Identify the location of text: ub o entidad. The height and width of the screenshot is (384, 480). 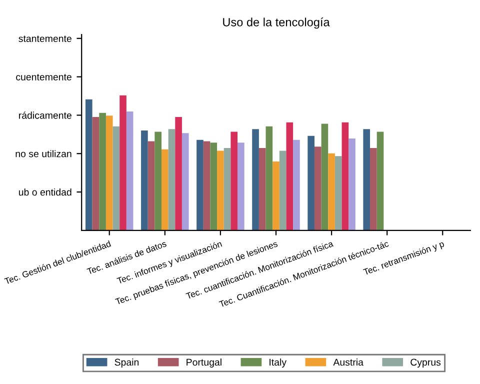
(45, 192).